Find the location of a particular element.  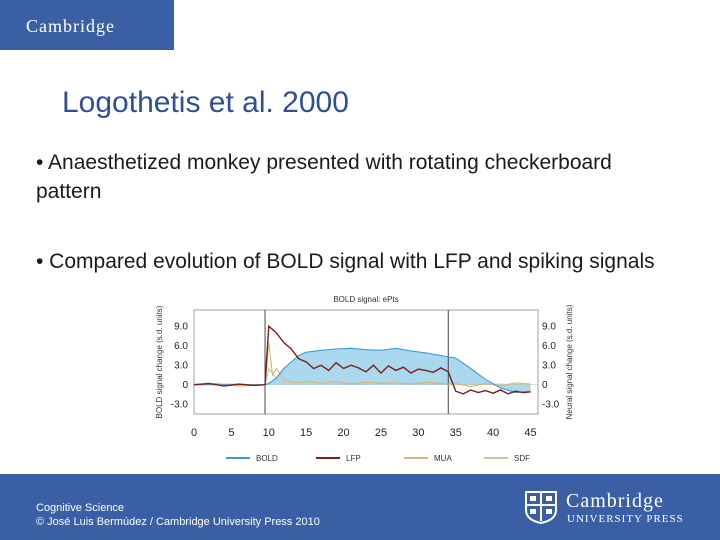

y-tick-left: 9.0 is located at coordinates (181, 326).